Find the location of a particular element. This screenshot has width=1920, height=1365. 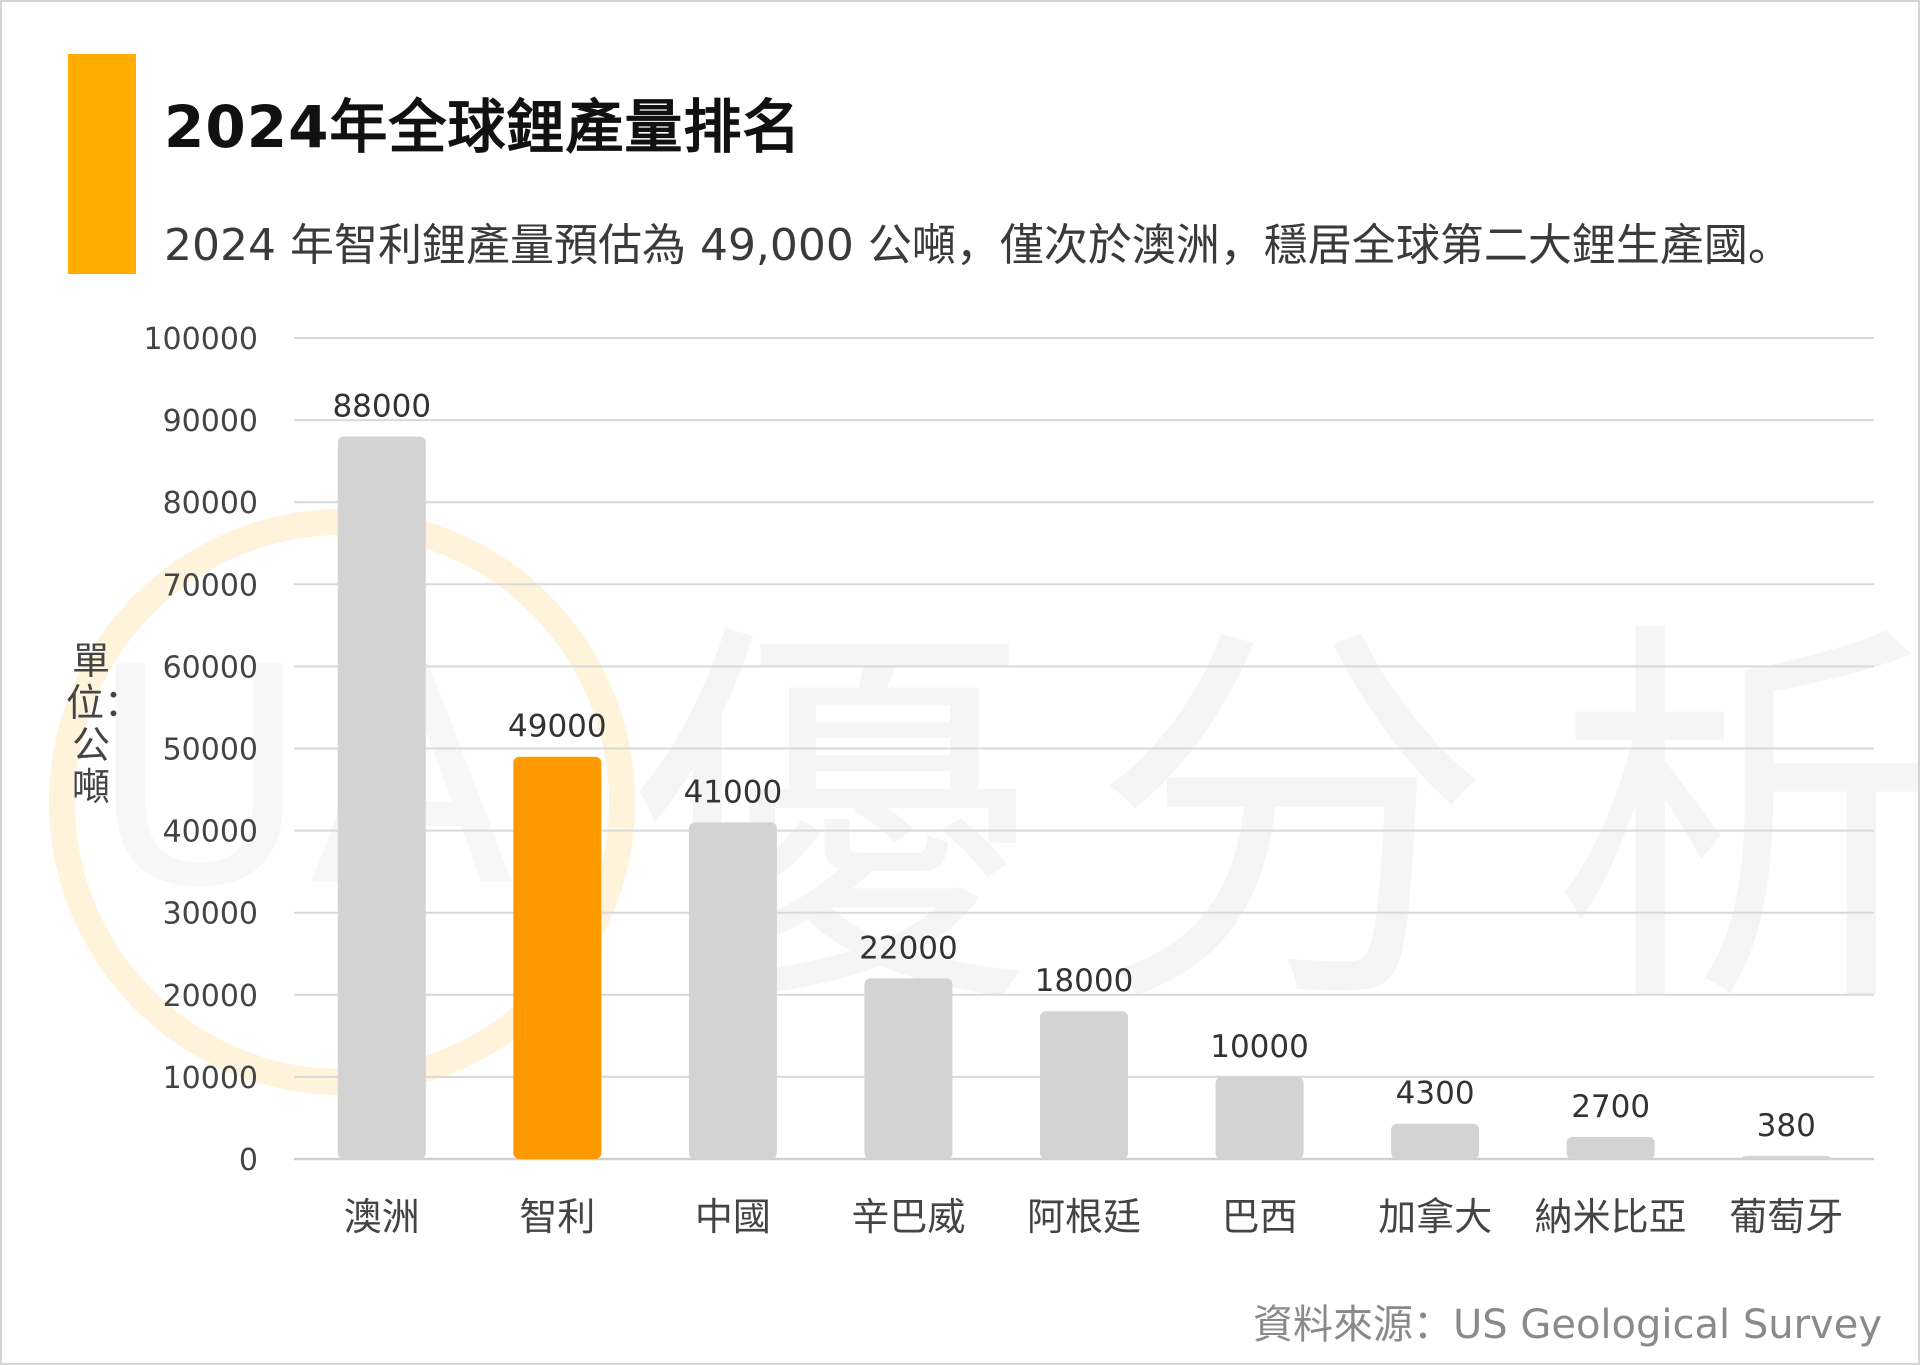

y-tick-label: 50000 is located at coordinates (210, 750).